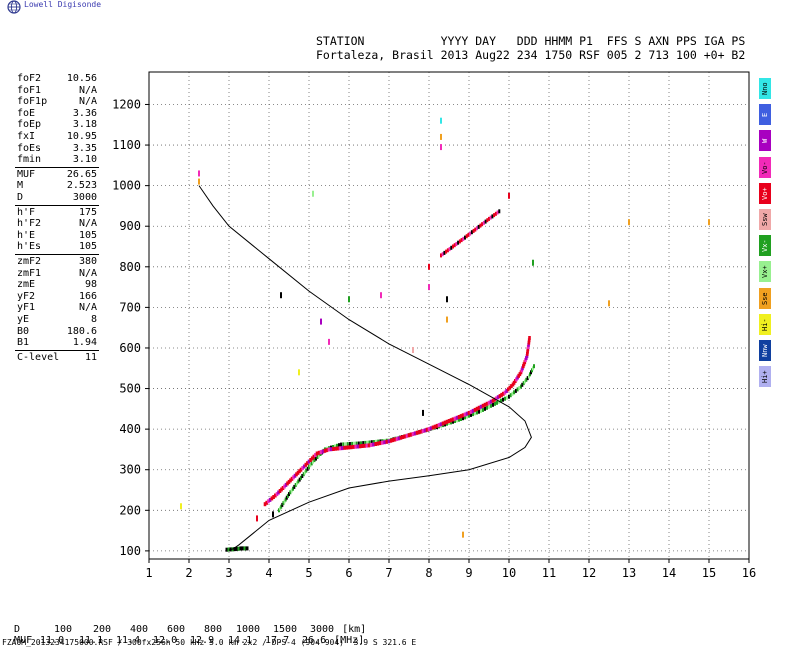 The height and width of the screenshot is (650, 800). Describe the element at coordinates (130, 470) in the screenshot. I see `y-tick-label: 300` at that location.